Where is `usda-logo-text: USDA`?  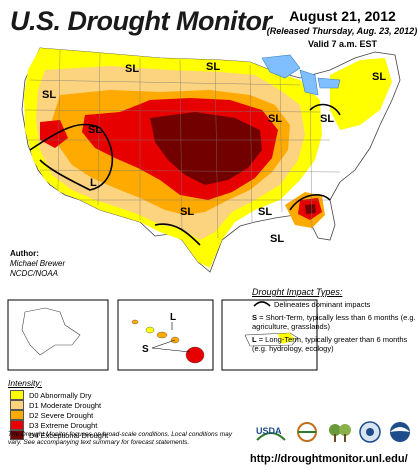
usda-logo-text: USDA is located at coordinates (269, 431).